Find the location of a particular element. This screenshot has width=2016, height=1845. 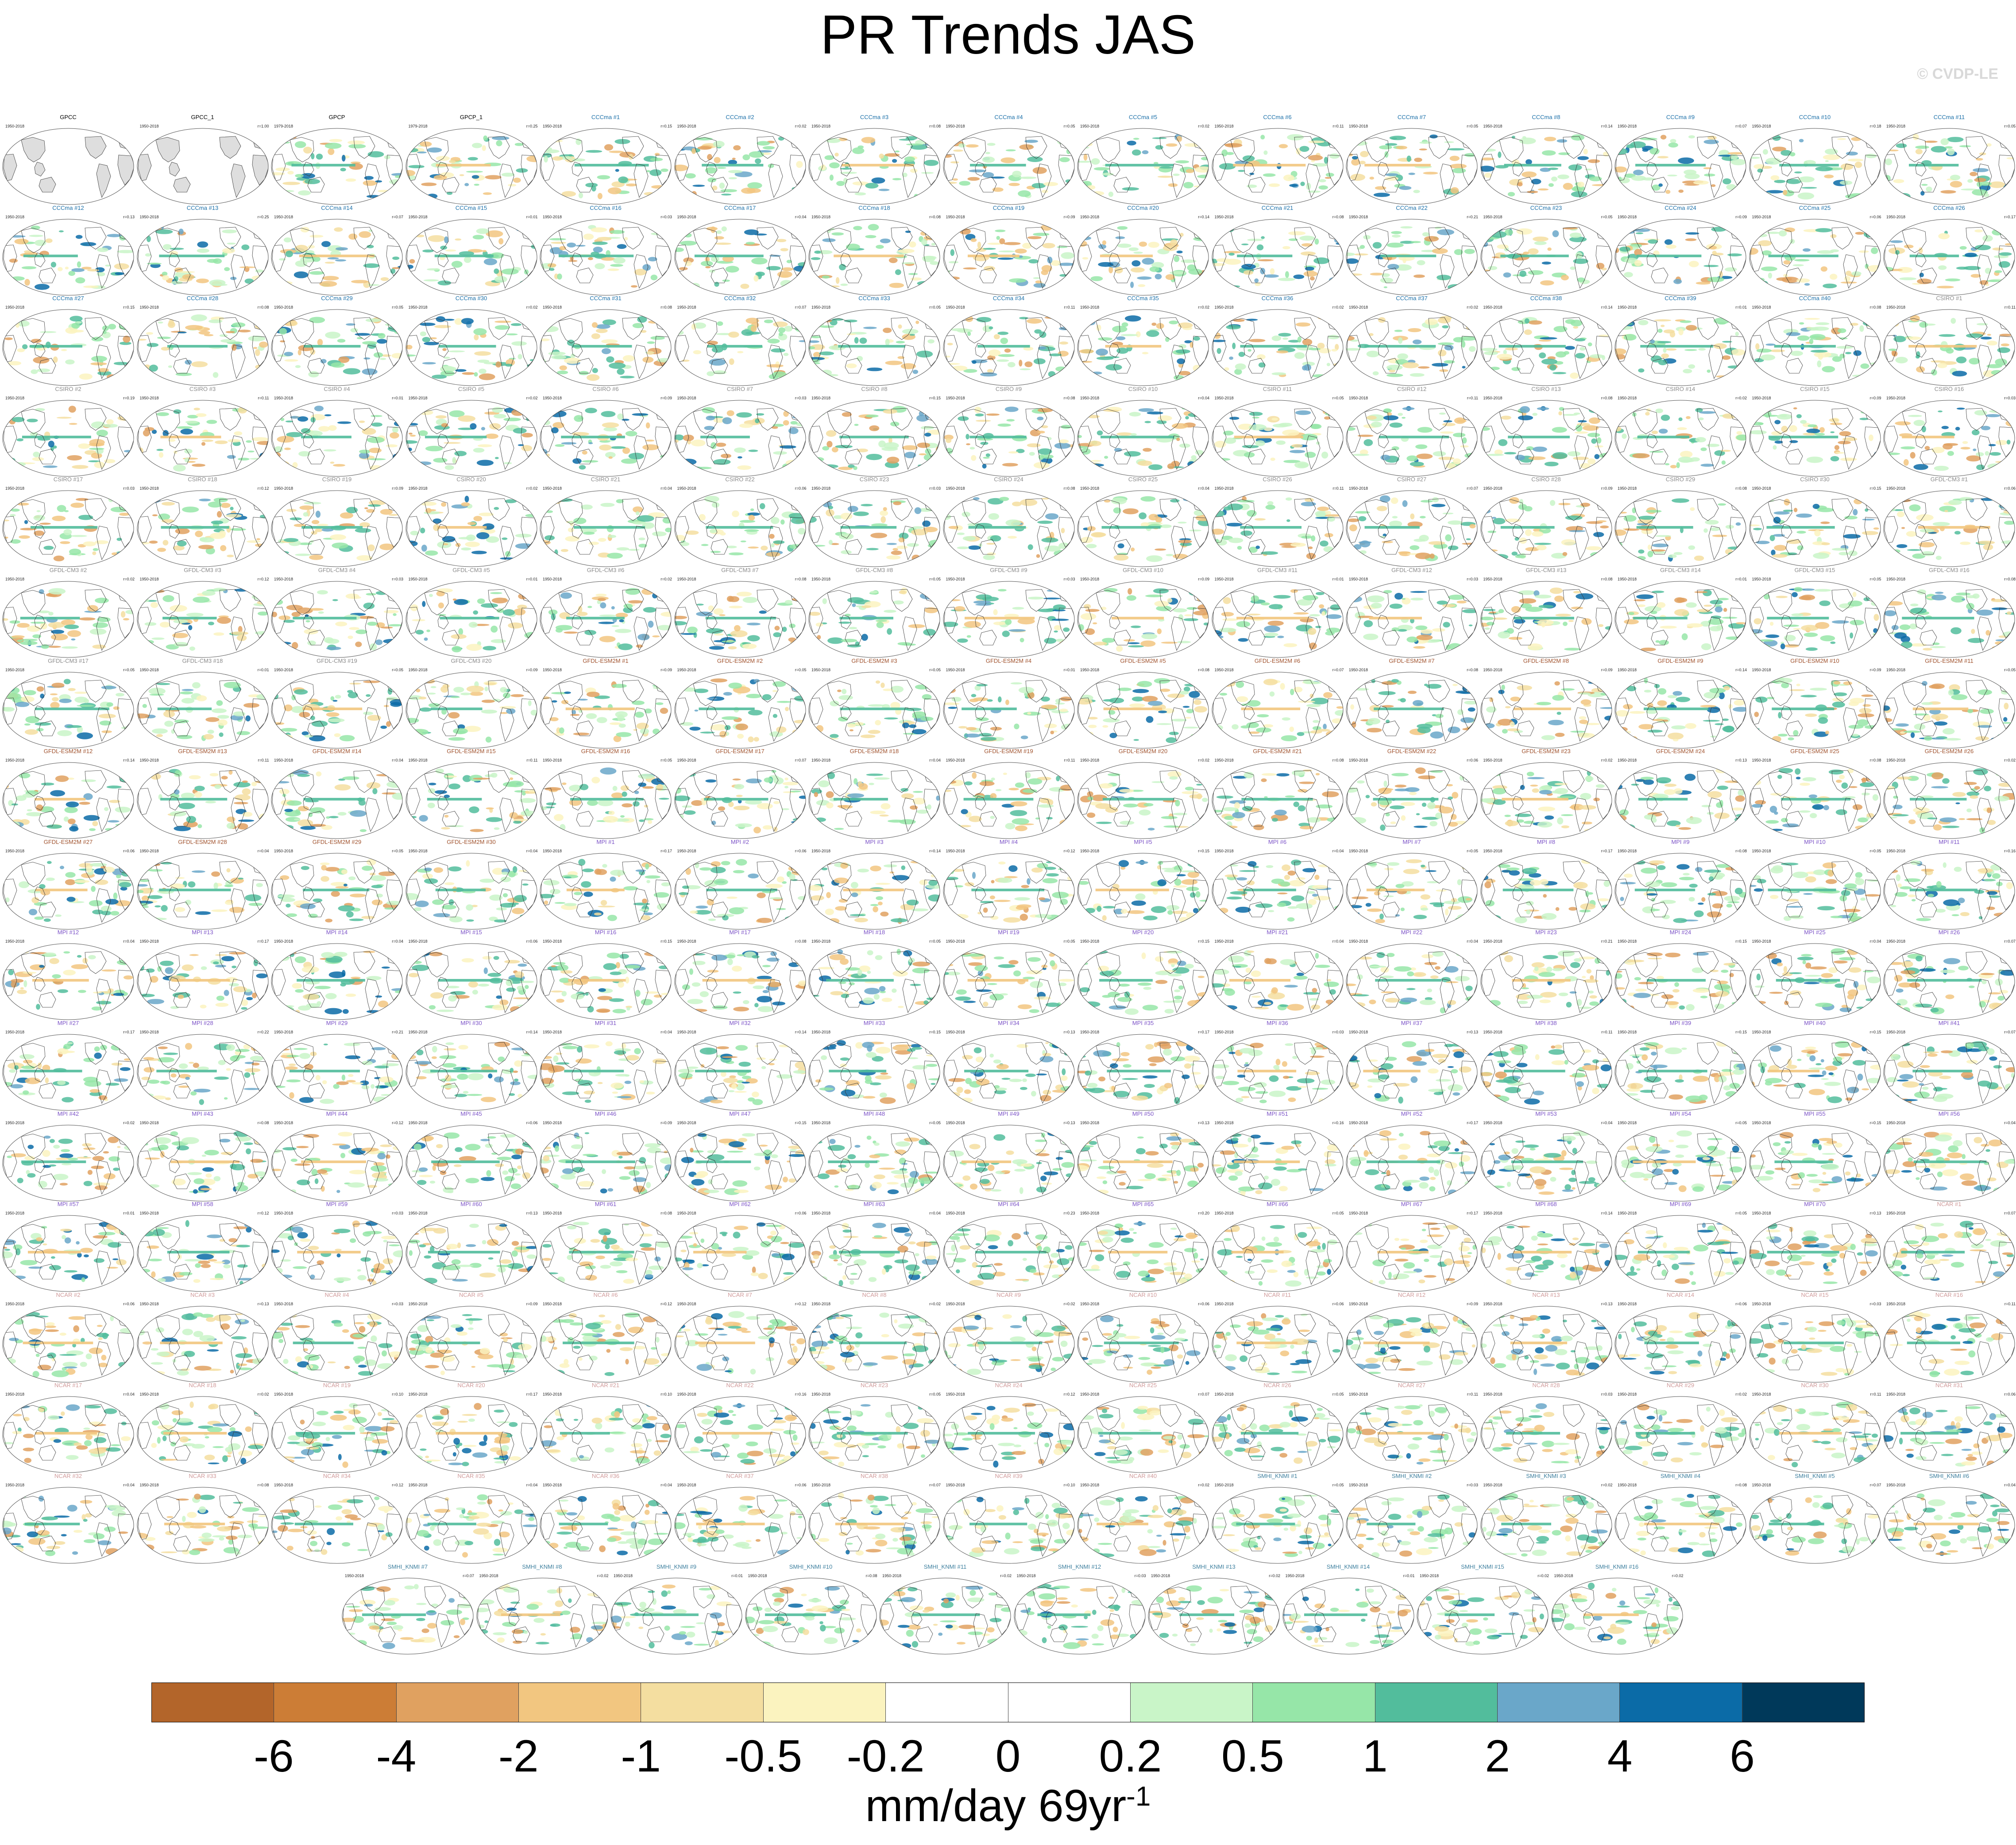

panel-title: NCAR #22 is located at coordinates (740, 1385).